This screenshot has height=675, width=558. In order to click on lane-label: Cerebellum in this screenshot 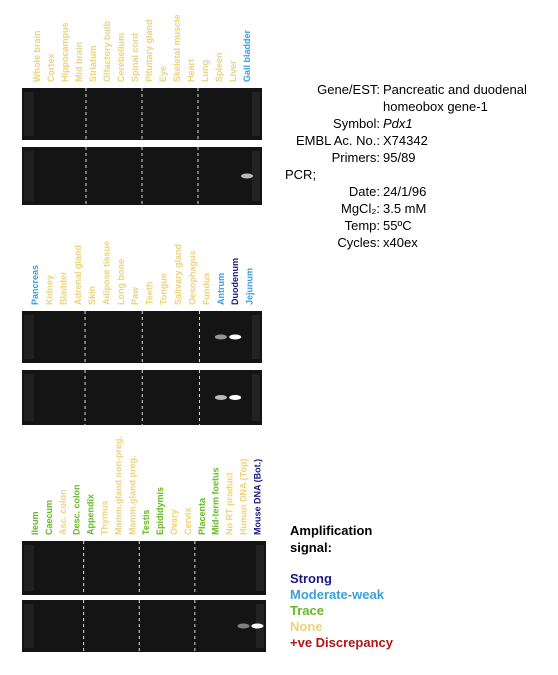, I will do `click(121, 57)`.